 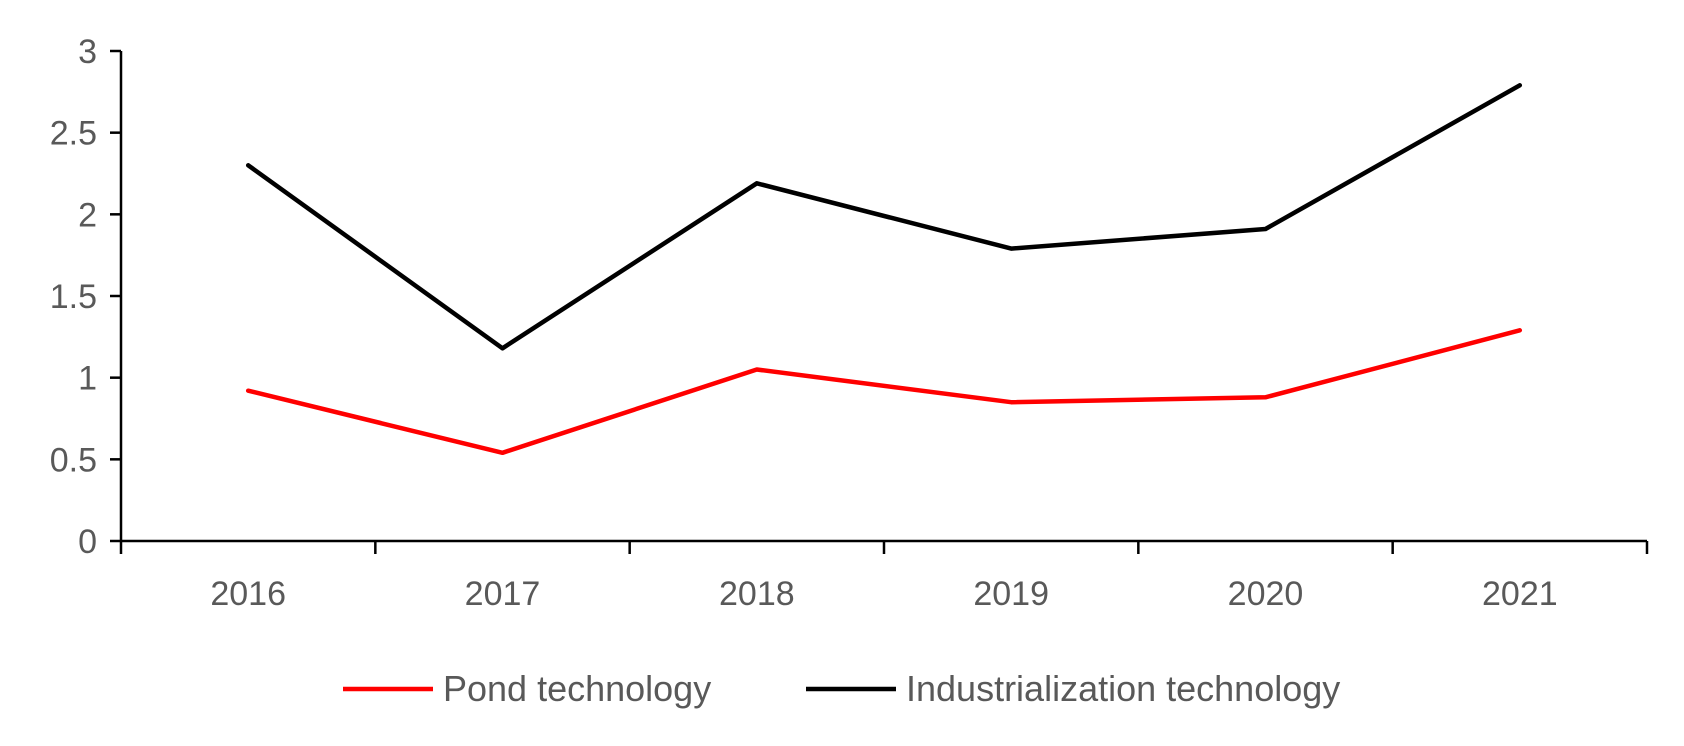 What do you see at coordinates (73, 460) in the screenshot?
I see `y-tick-label: 0.5` at bounding box center [73, 460].